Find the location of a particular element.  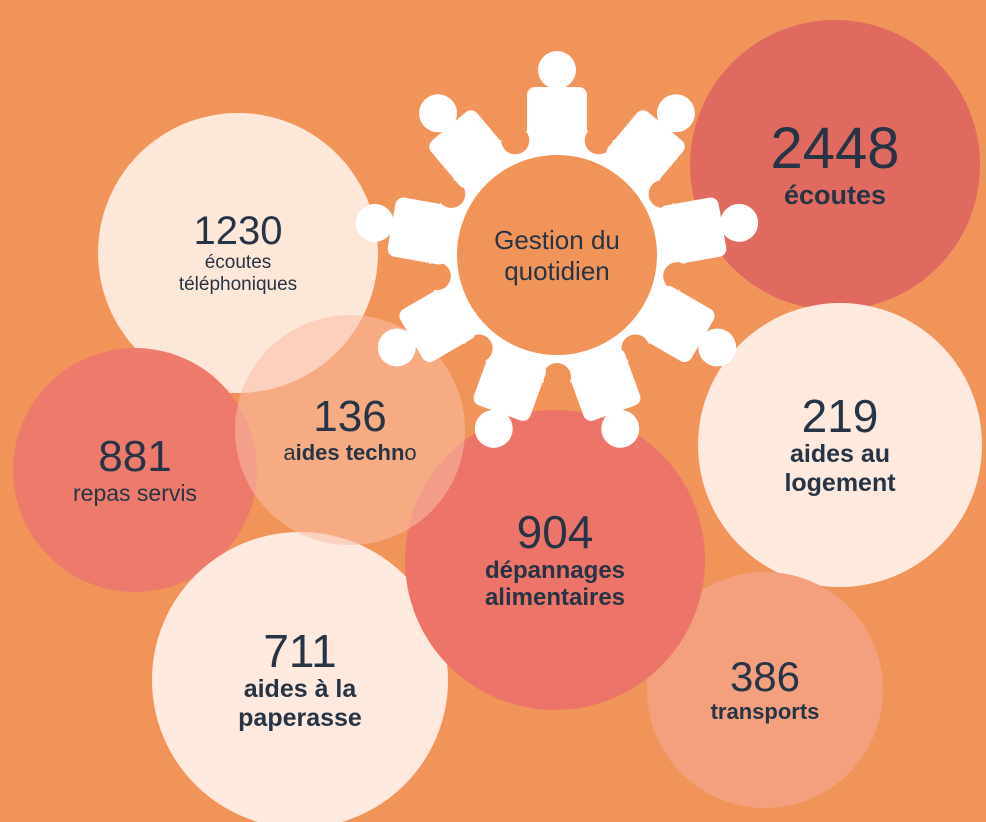

label-part: aides à la paperasse is located at coordinates (300, 704).